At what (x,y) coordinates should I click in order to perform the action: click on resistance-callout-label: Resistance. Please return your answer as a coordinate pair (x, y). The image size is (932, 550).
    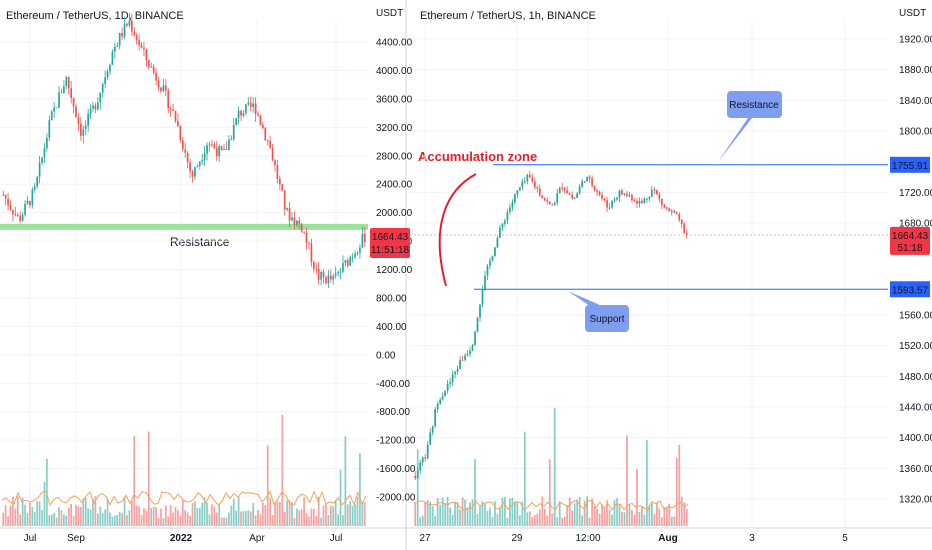
    Looking at the image, I should click on (754, 105).